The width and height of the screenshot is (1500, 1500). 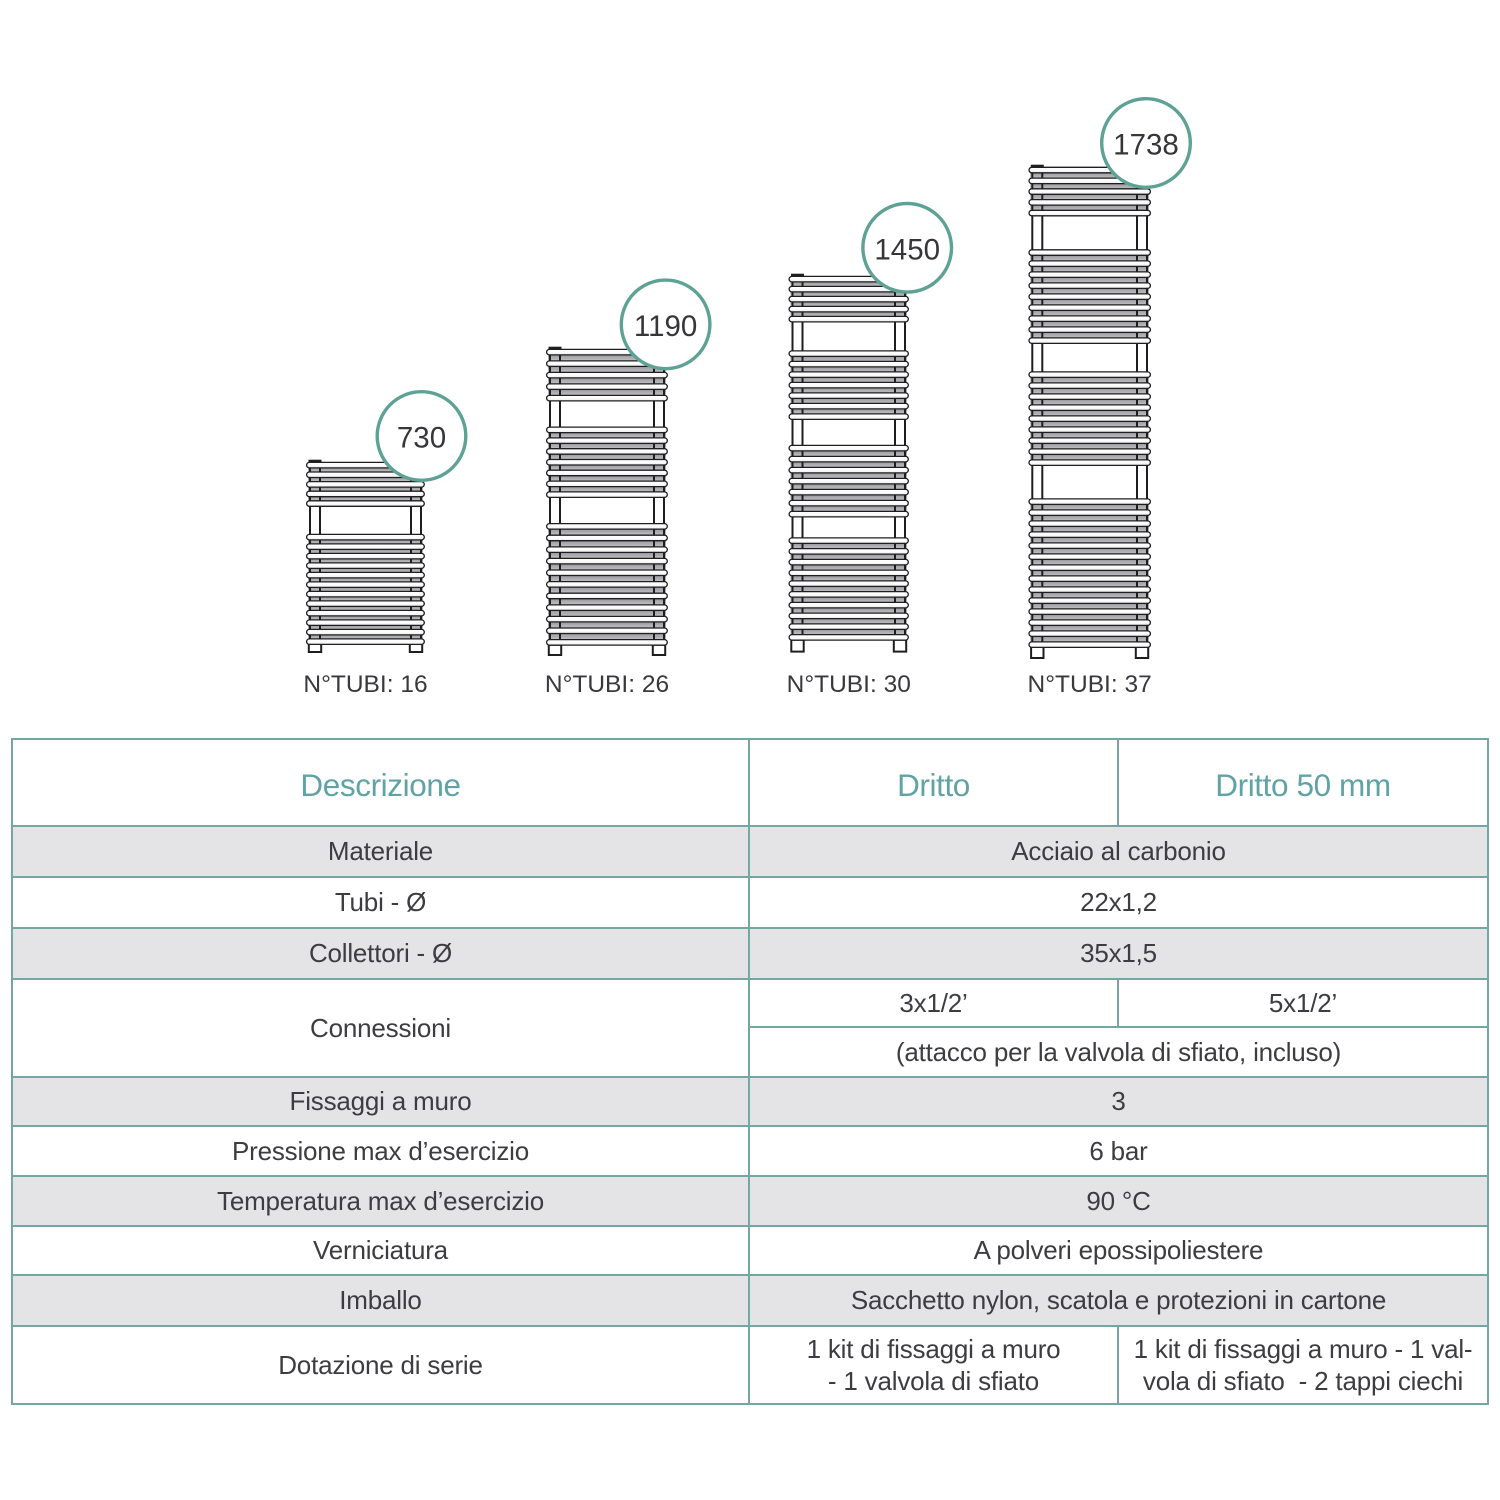 I want to click on svg-text: 1738, so click(x=1146, y=145).